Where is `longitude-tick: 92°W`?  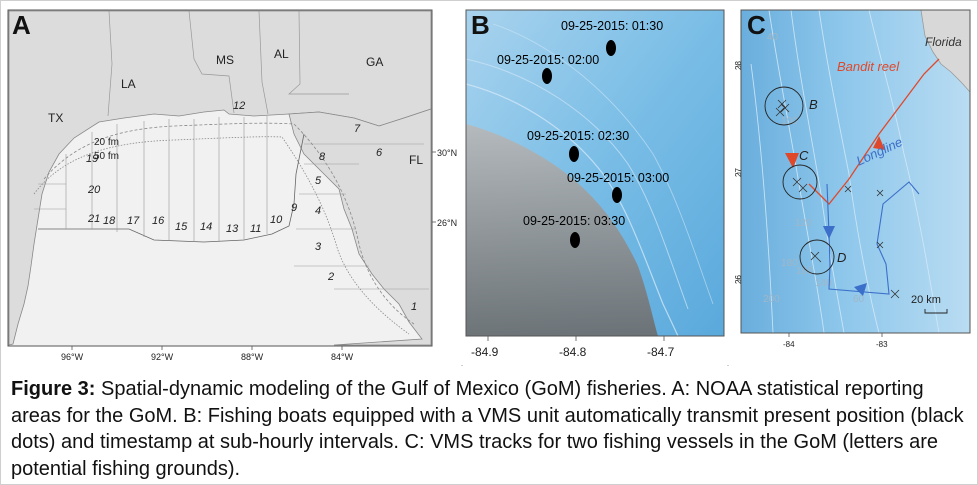 longitude-tick: 92°W is located at coordinates (162, 357).